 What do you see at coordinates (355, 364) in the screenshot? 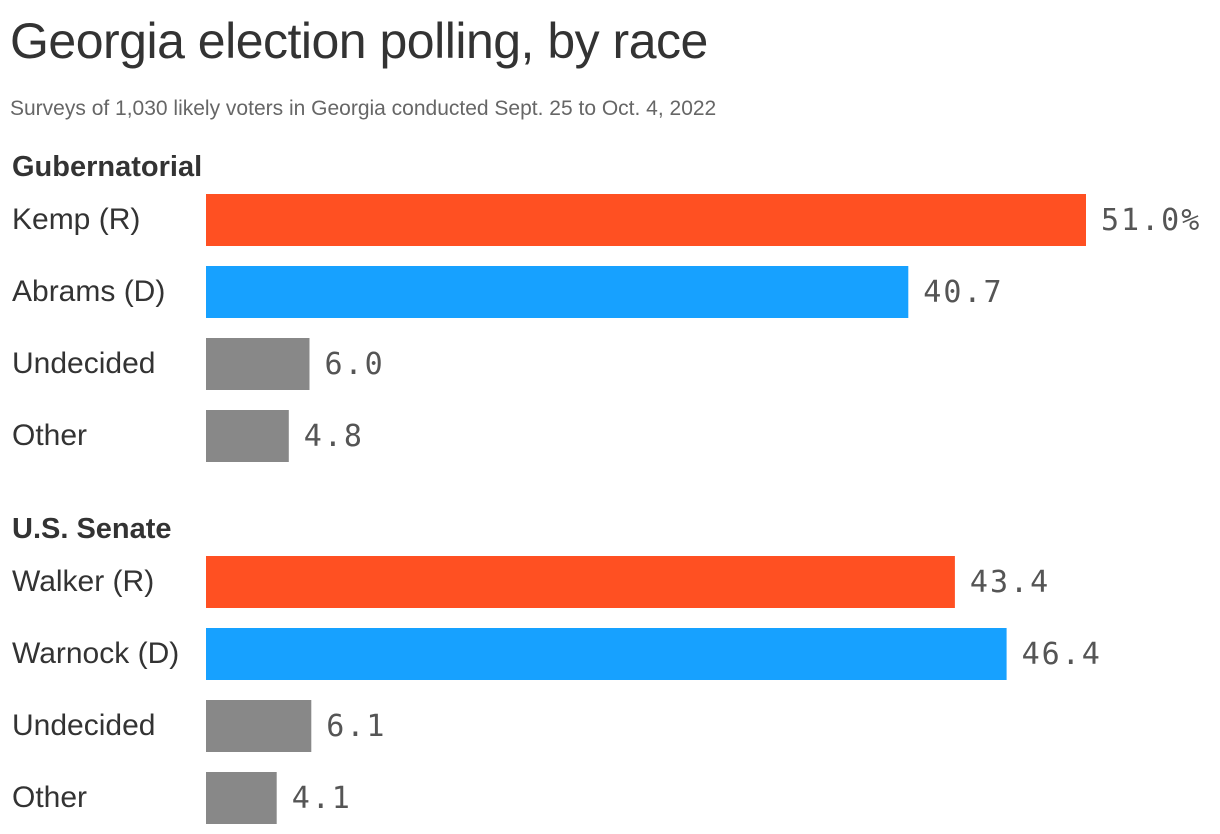
I see `value-label: 6.0` at bounding box center [355, 364].